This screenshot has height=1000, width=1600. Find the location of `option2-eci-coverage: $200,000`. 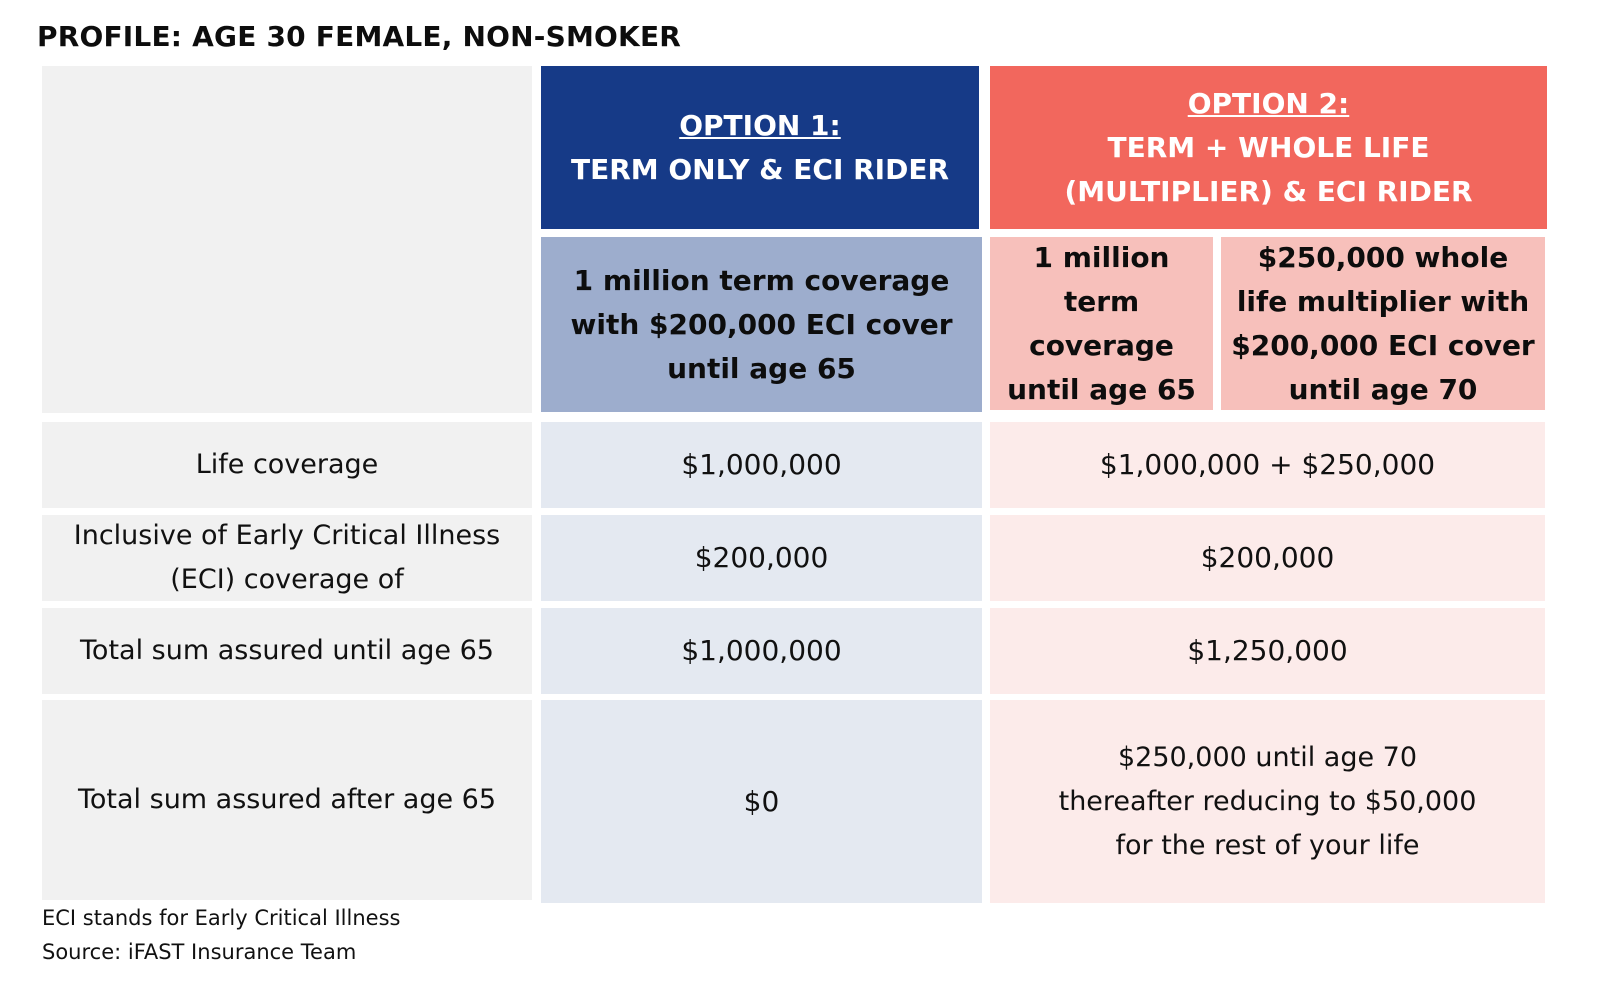

option2-eci-coverage: $200,000 is located at coordinates (1267, 558).